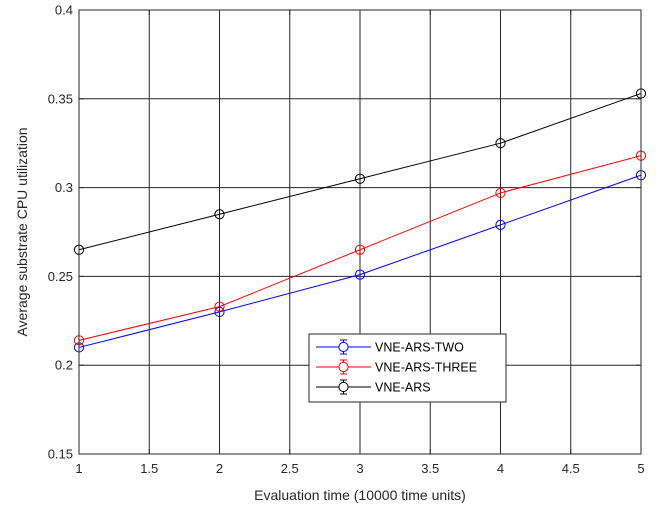 The image size is (667, 513). Describe the element at coordinates (22, 231) in the screenshot. I see `y-axis-label: Average substrate CPU utilization` at that location.